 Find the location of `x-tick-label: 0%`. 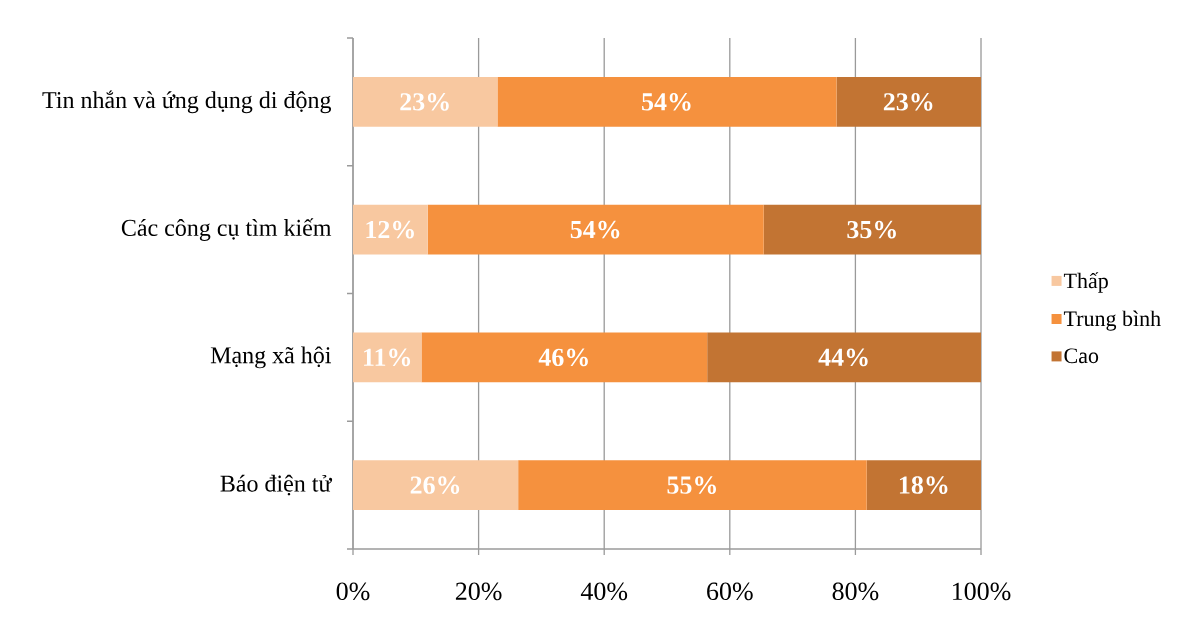

x-tick-label: 0% is located at coordinates (353, 591).